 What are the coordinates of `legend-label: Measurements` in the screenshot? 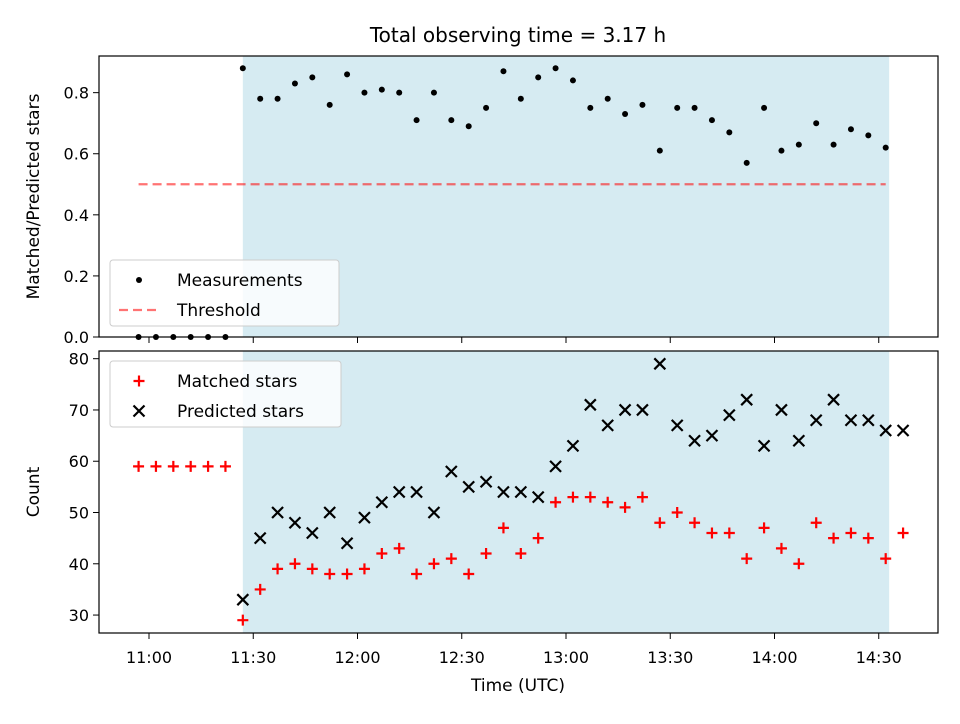 It's located at (240, 281).